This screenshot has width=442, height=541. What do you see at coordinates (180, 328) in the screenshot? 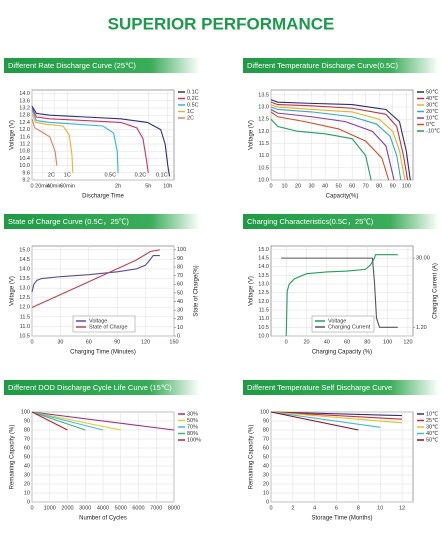
I see `y2-tick-label: 10` at bounding box center [180, 328].